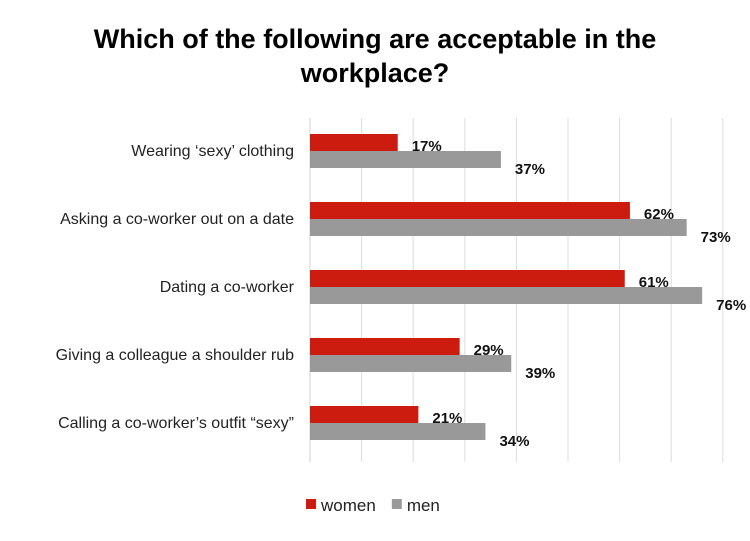 This screenshot has height=541, width=750. What do you see at coordinates (447, 418) in the screenshot?
I see `data-label-women: 21%` at bounding box center [447, 418].